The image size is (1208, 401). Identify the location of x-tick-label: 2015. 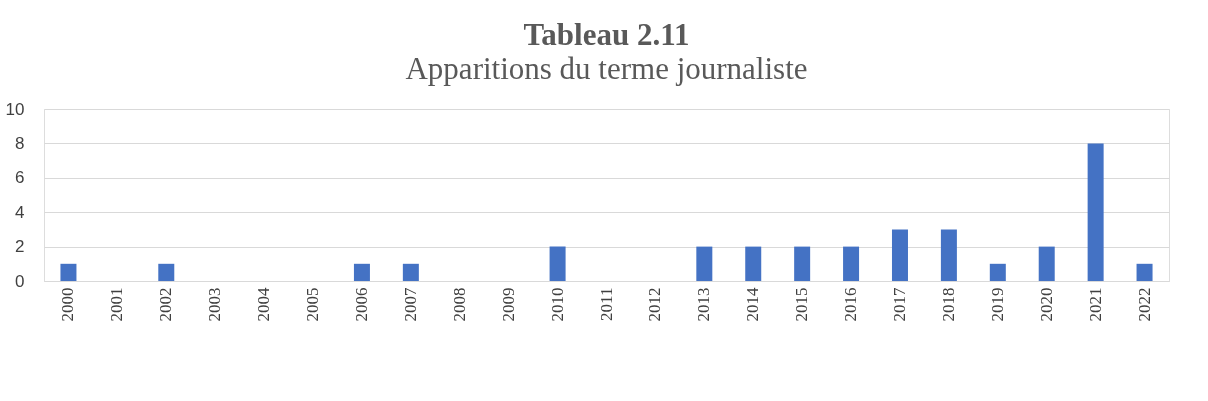
(802, 304).